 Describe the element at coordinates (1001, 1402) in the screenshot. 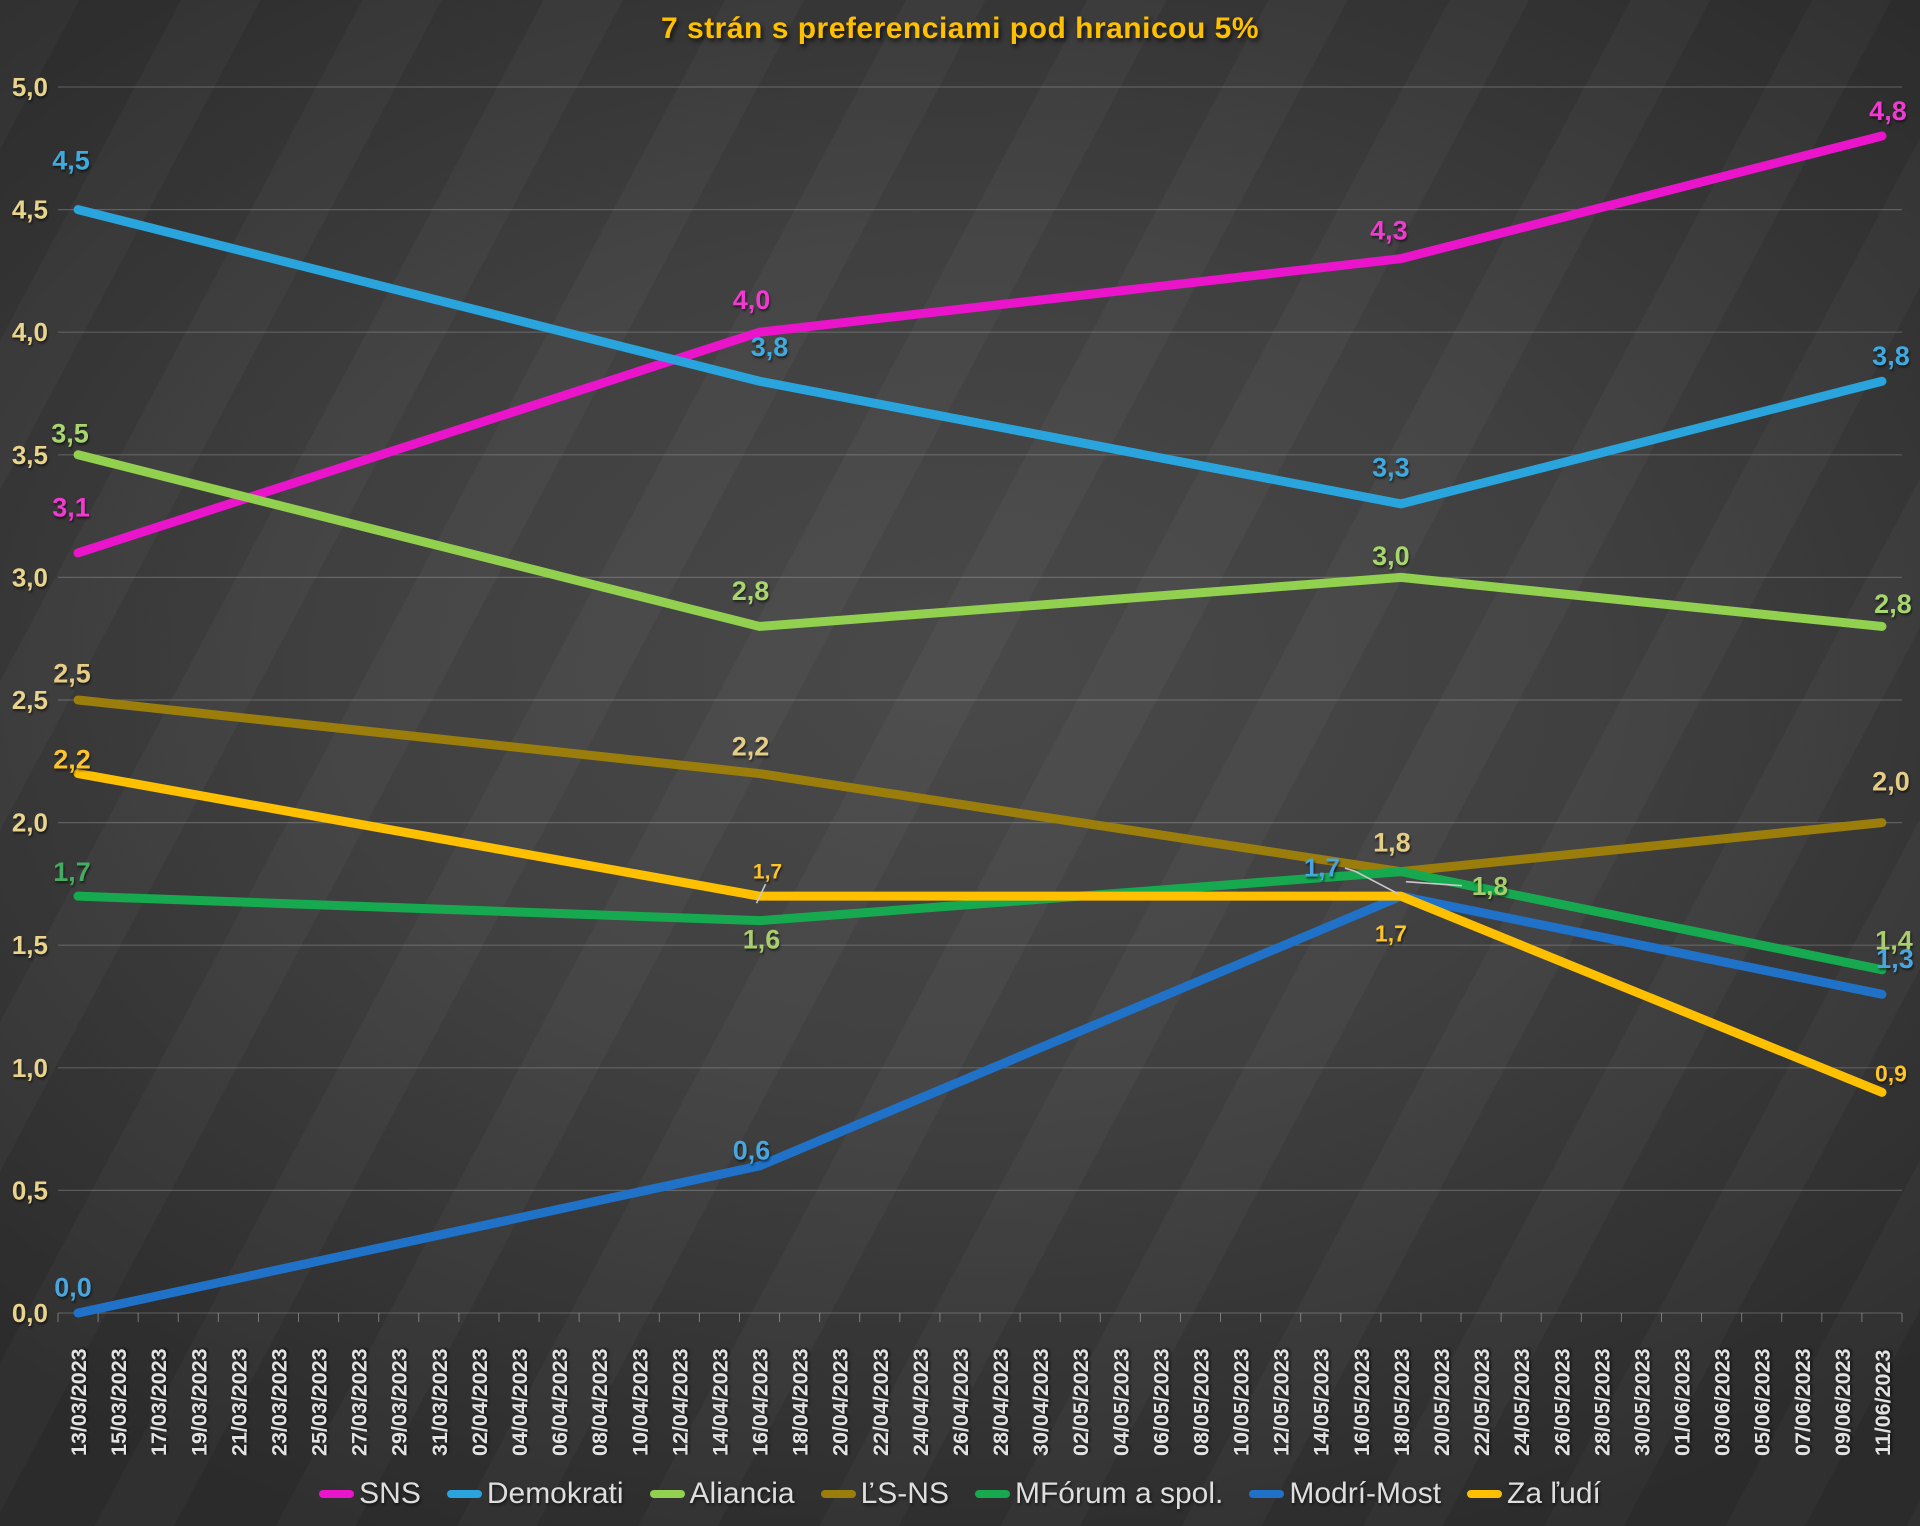

I see `x-axis-tick-label: 28/04/2023` at that location.